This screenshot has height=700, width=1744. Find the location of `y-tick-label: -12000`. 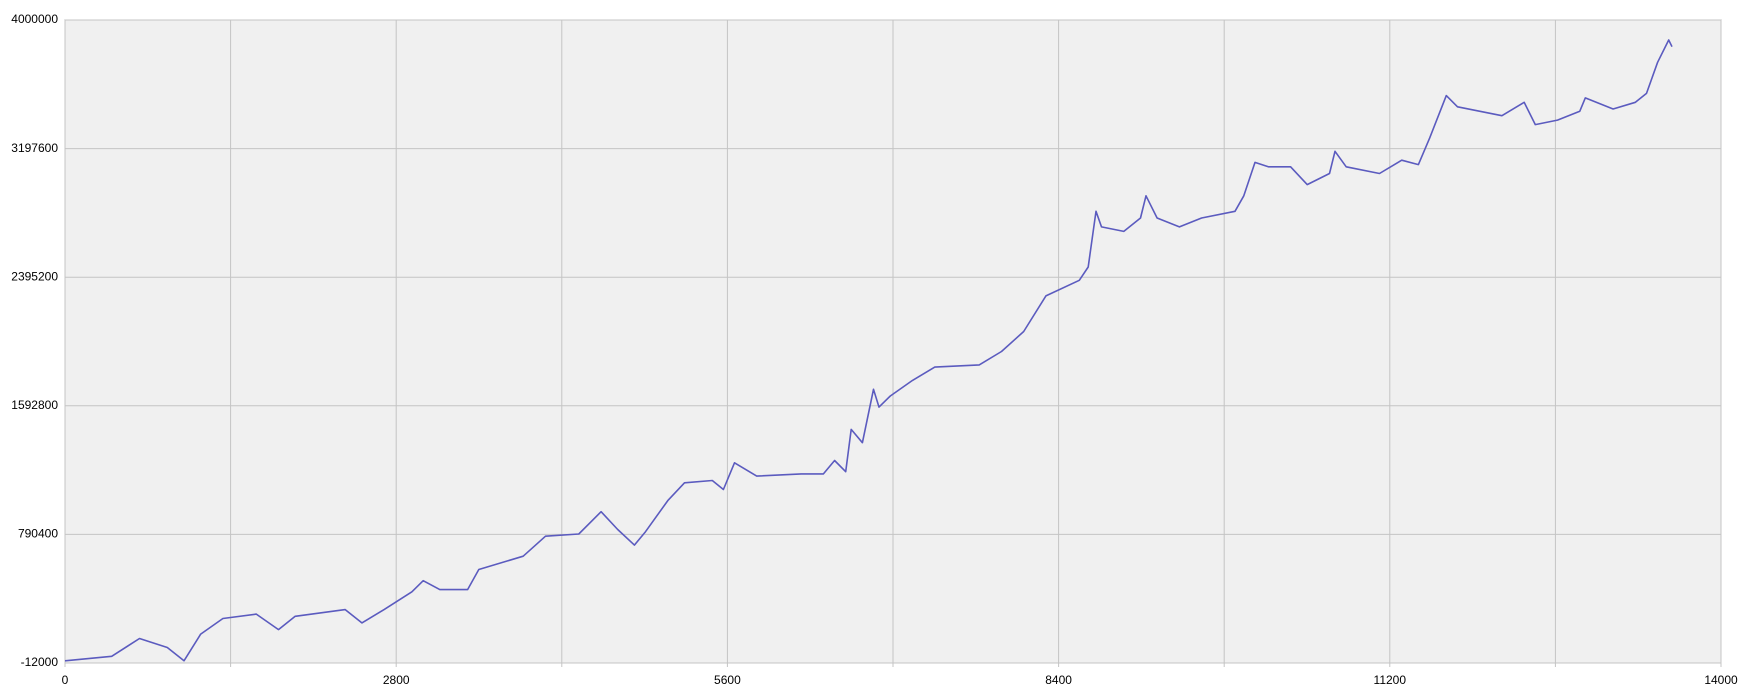

y-tick-label: -12000 is located at coordinates (40, 662).